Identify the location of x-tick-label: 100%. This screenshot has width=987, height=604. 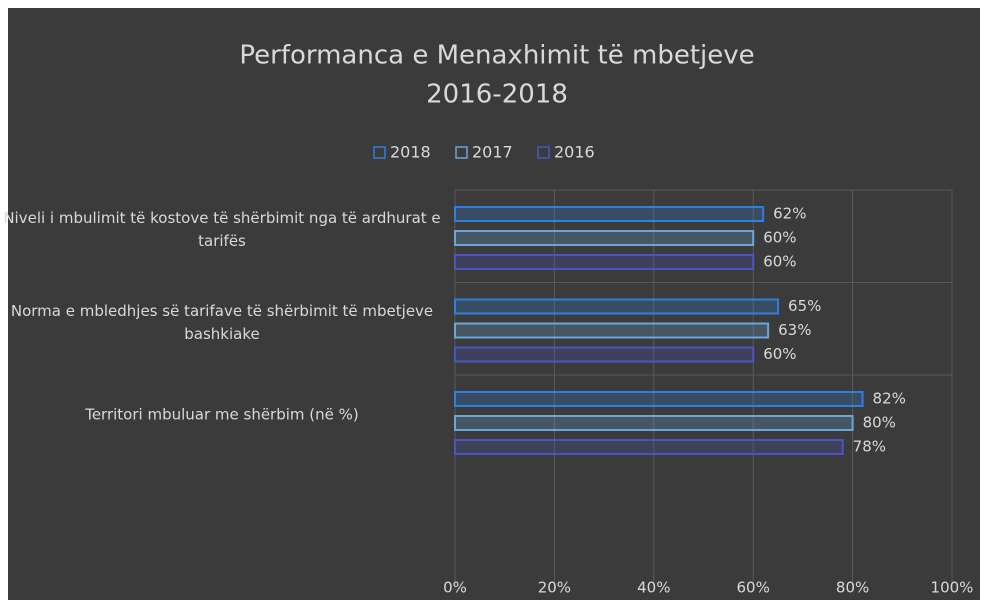
(952, 588).